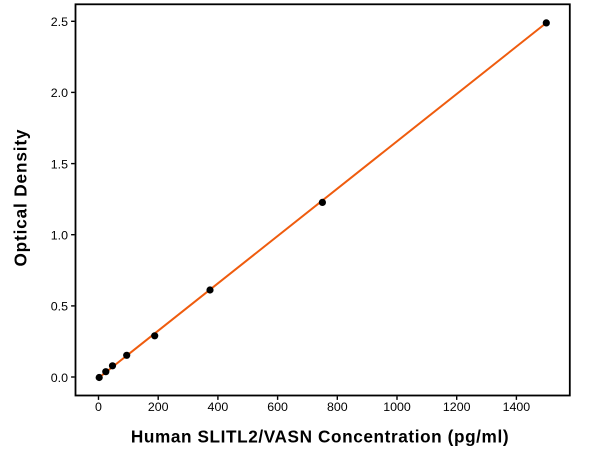 The height and width of the screenshot is (450, 600). Describe the element at coordinates (59, 235) in the screenshot. I see `svg-text: 1.0` at that location.